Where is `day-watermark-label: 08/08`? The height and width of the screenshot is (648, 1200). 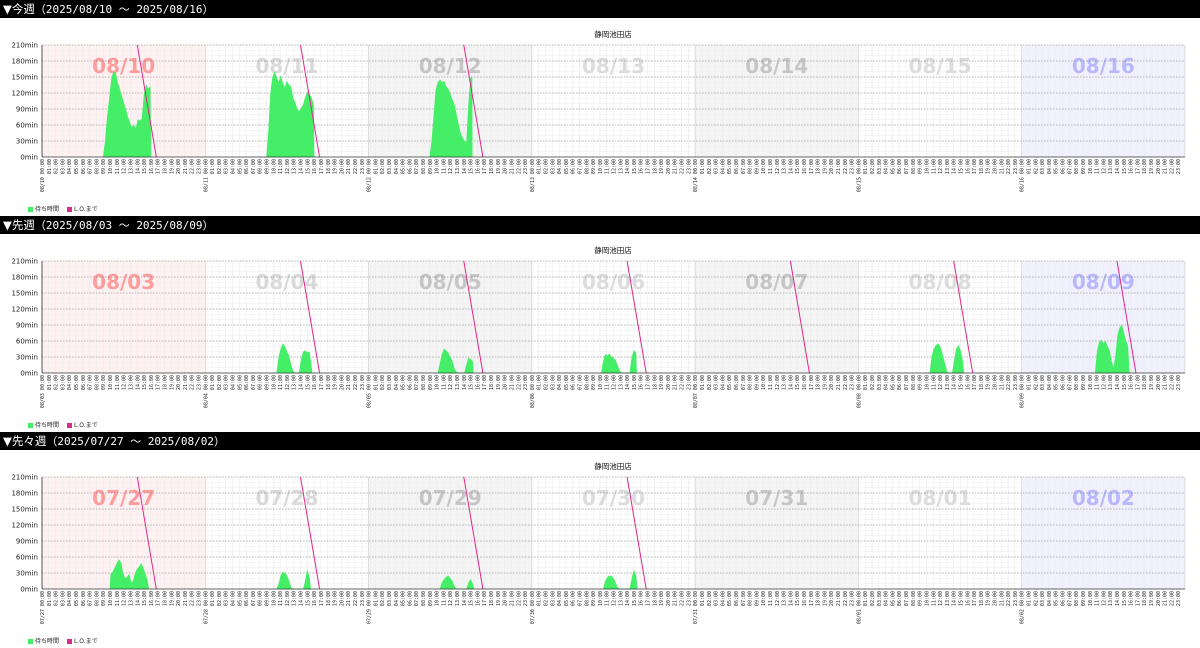 day-watermark-label: 08/08 is located at coordinates (940, 282).